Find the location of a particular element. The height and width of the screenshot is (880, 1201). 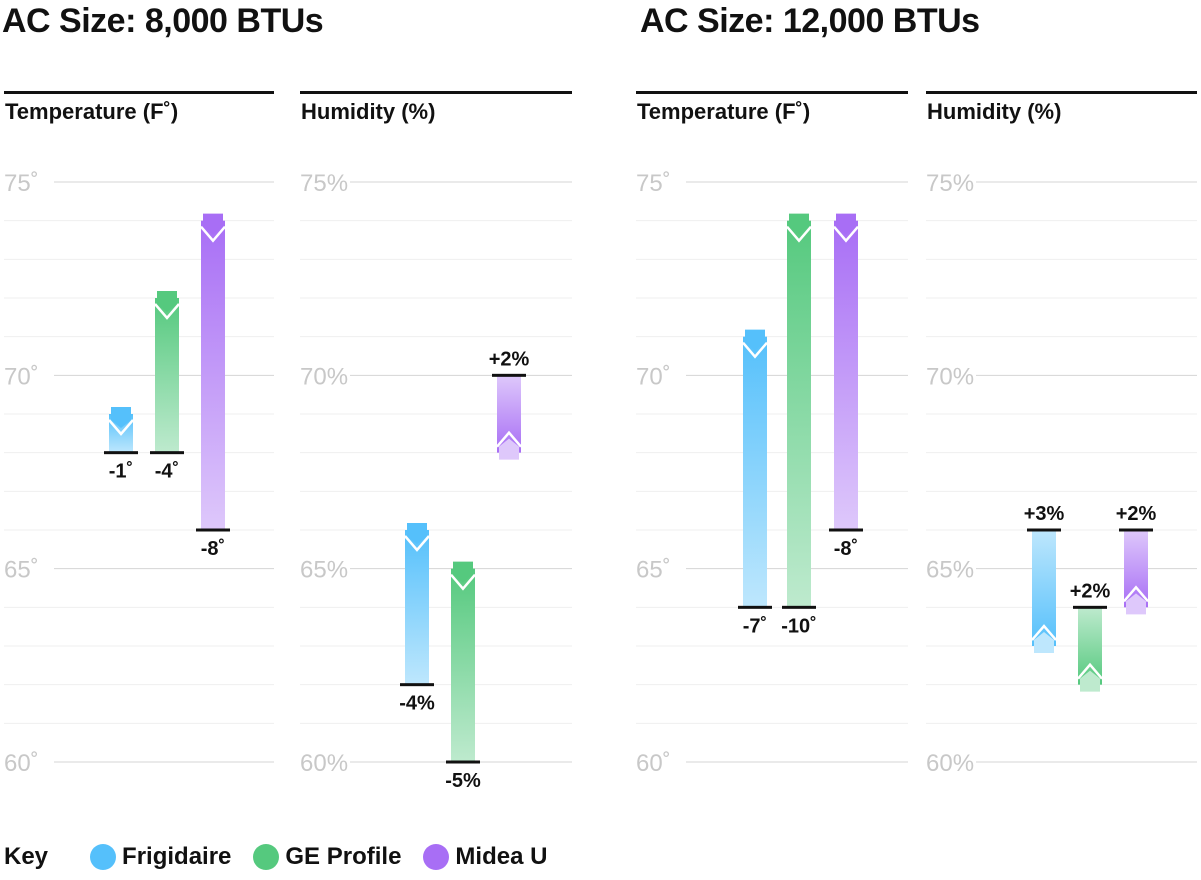

legend-item-frigidaire: Frigidaire is located at coordinates (160, 857).